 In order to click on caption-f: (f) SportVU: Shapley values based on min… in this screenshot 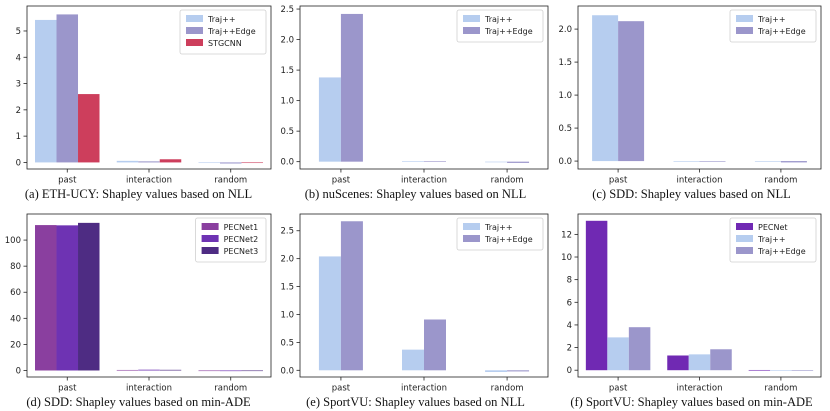, I will do `click(691, 402)`.